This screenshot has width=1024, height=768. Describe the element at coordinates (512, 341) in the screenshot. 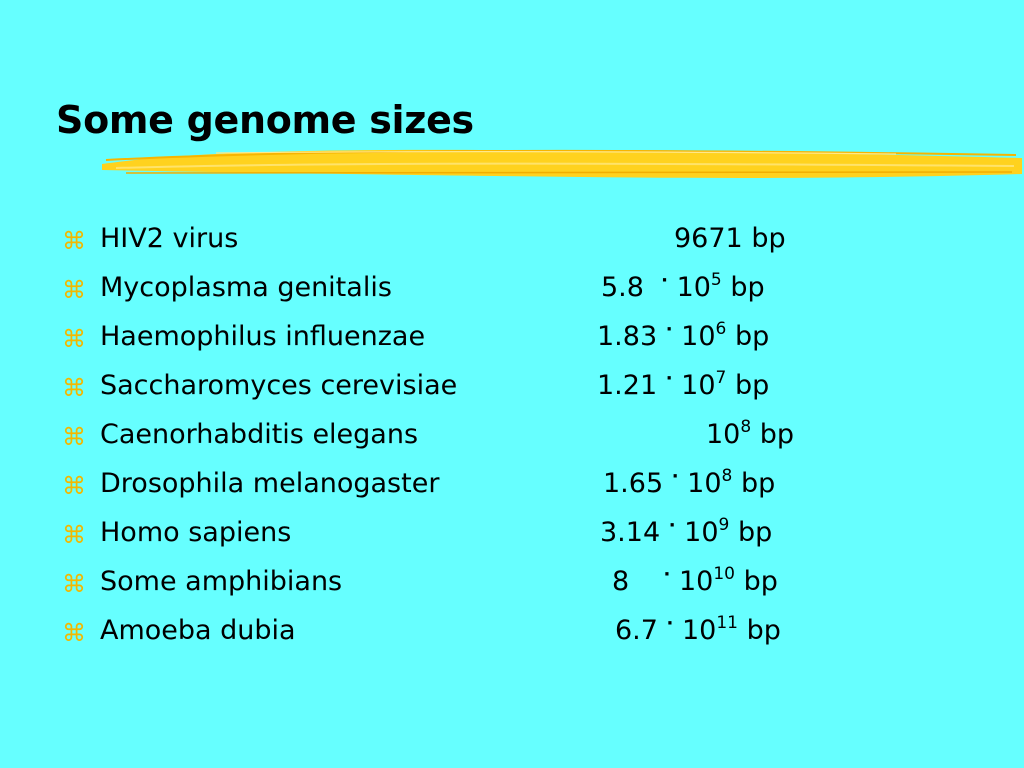

I see `list-item-haemophilus: ⌘ Haemophilus influenzae 1.83 · 106 bp` at that location.